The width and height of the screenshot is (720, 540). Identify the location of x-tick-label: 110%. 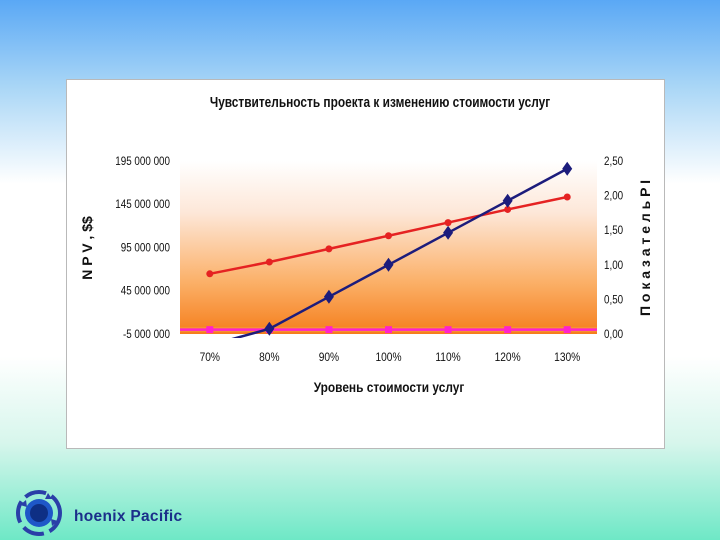
(447, 357).